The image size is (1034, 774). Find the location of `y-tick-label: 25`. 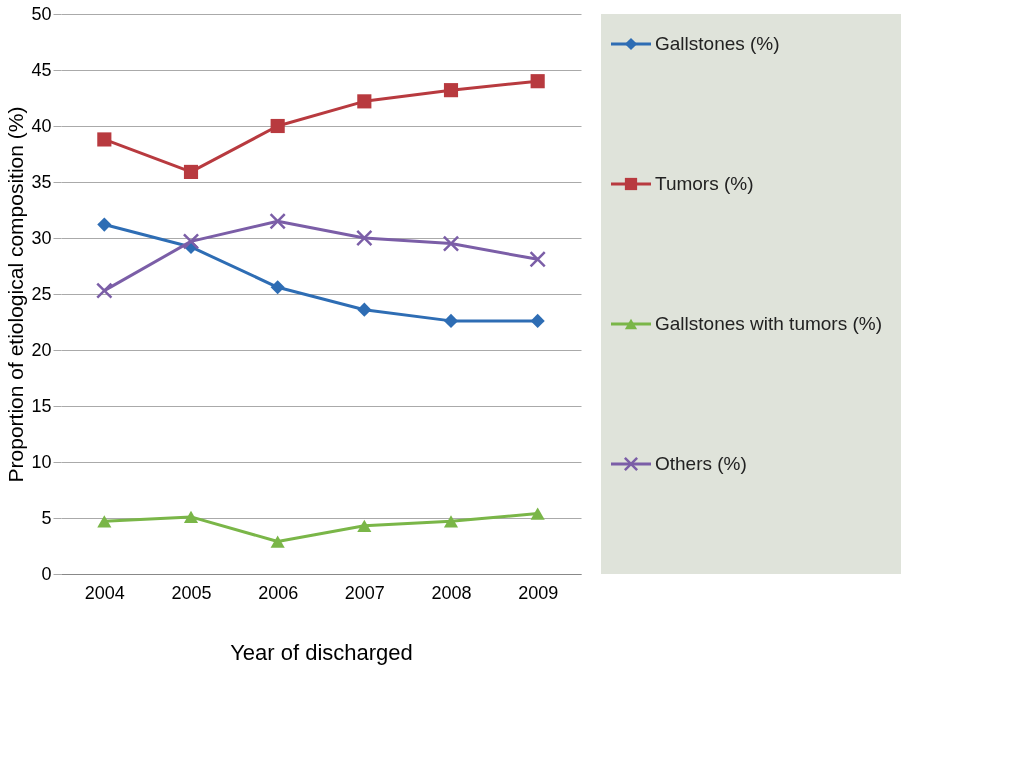

y-tick-label: 25 is located at coordinates (41, 293).